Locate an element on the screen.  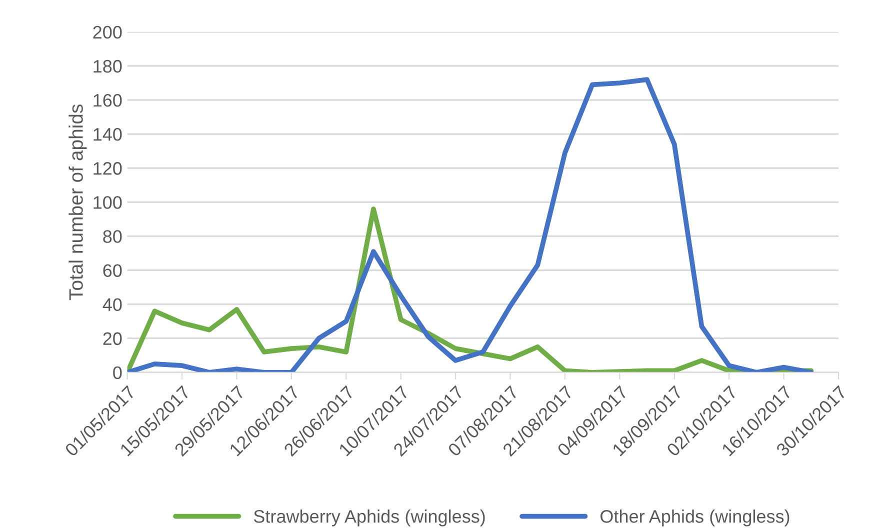
legend-label: Other Aphids (wingless) is located at coordinates (695, 518).